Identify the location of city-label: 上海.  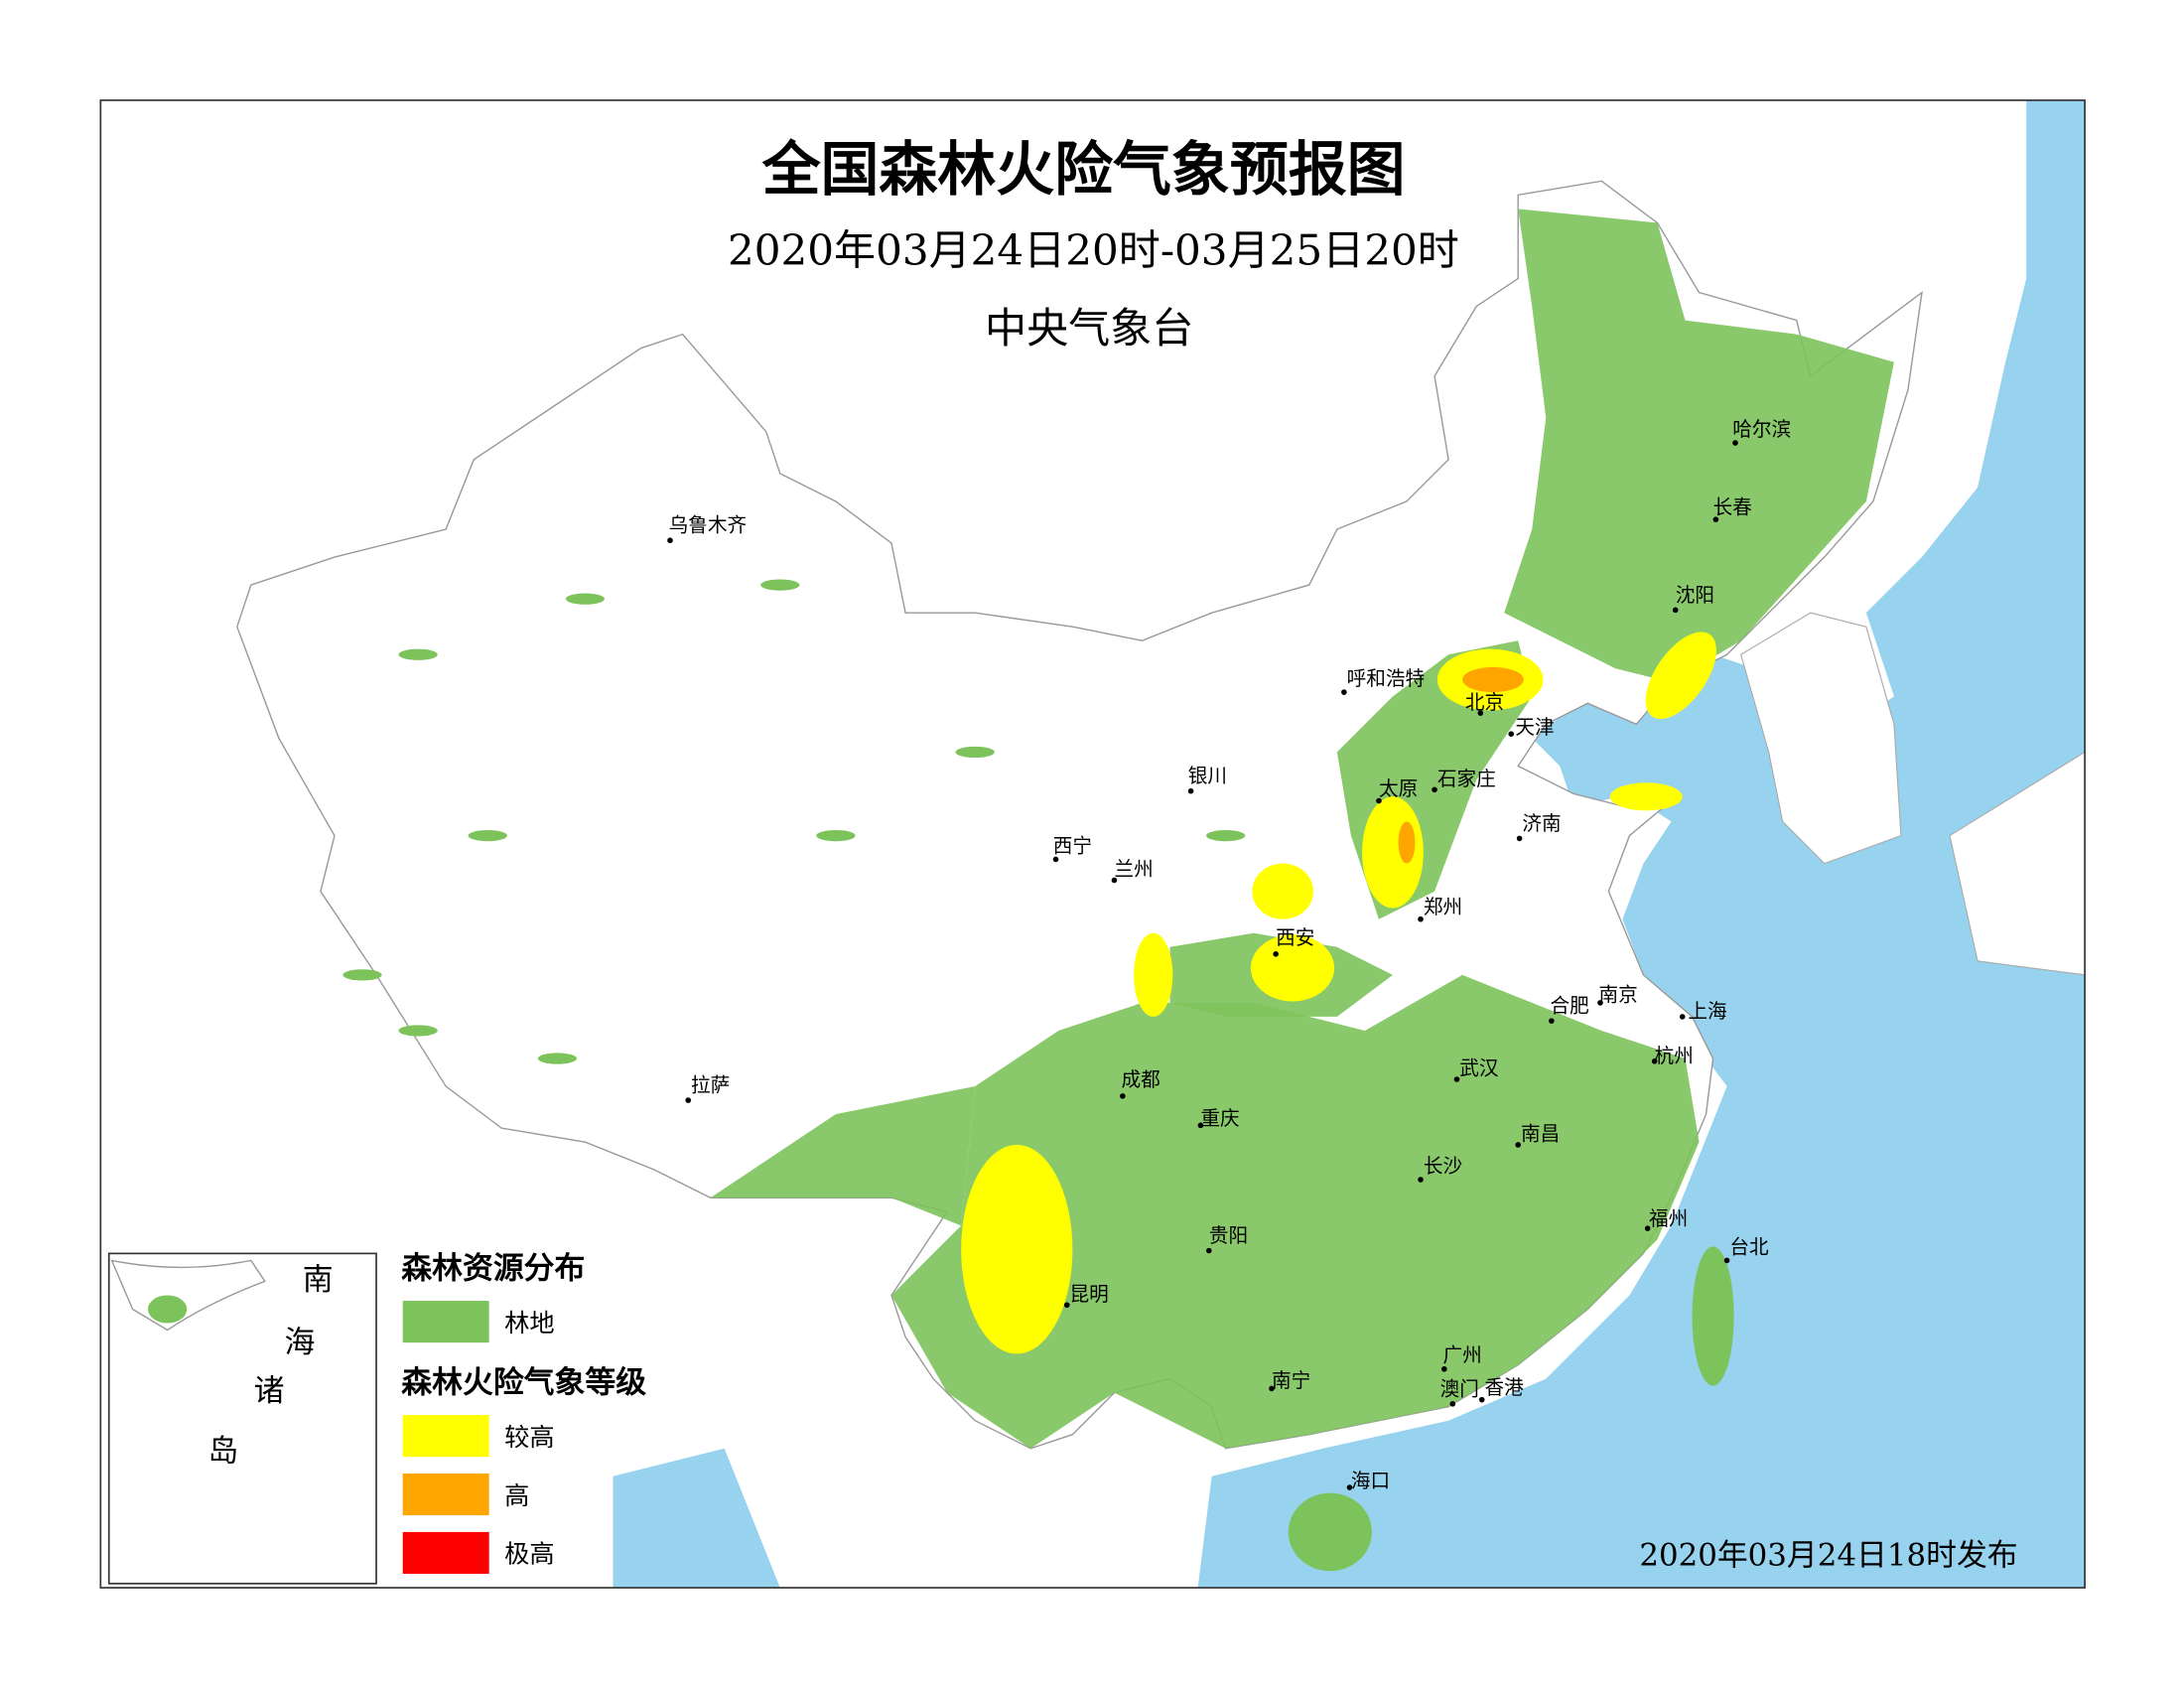
(1707, 1011).